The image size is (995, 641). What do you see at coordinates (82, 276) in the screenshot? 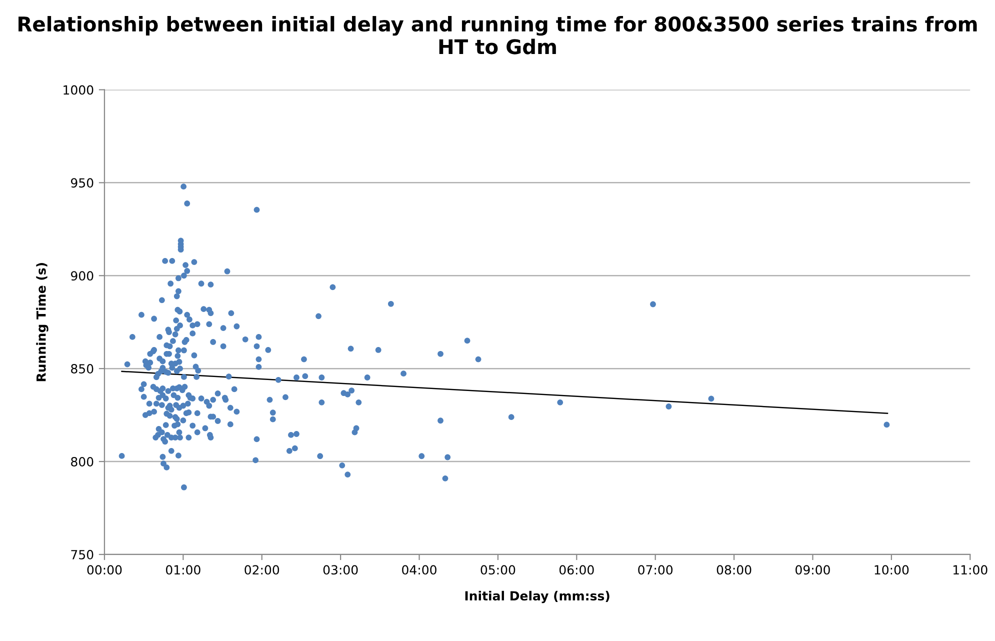
I see `y-tick-label: 900` at bounding box center [82, 276].